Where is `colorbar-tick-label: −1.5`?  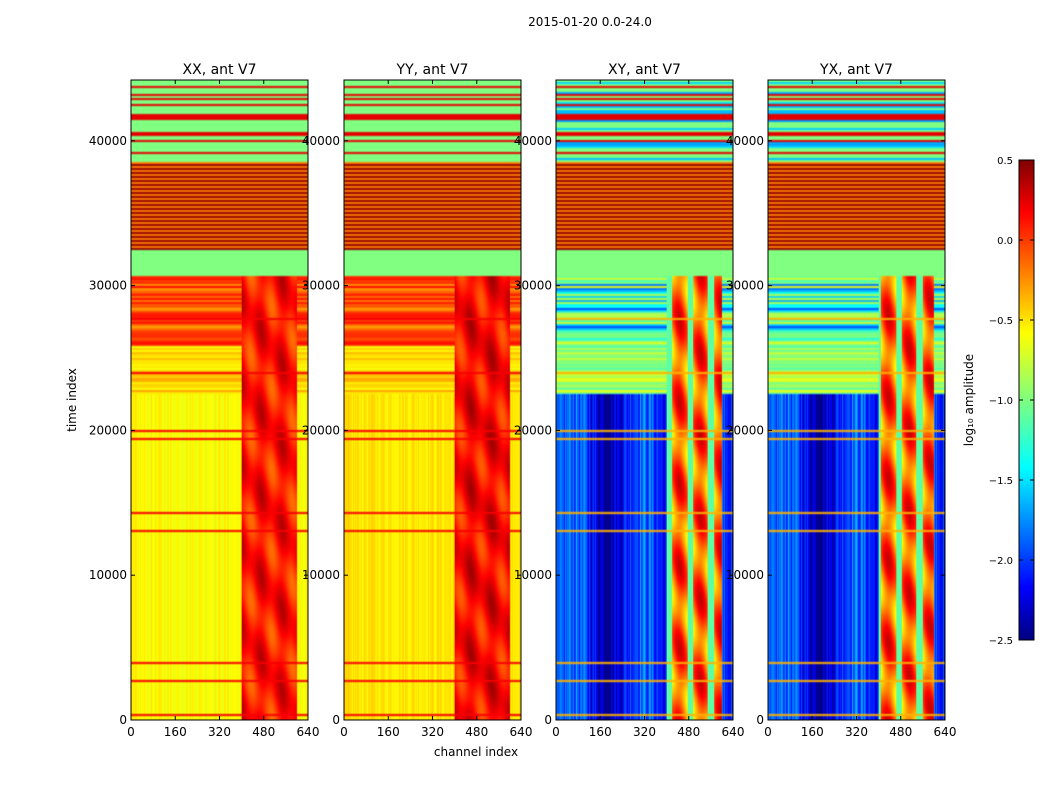
colorbar-tick-label: −1.5 is located at coordinates (1001, 481).